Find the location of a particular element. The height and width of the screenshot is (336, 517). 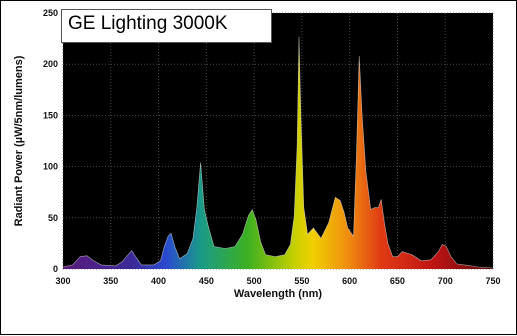

x-tick-label: 500 is located at coordinates (254, 281).